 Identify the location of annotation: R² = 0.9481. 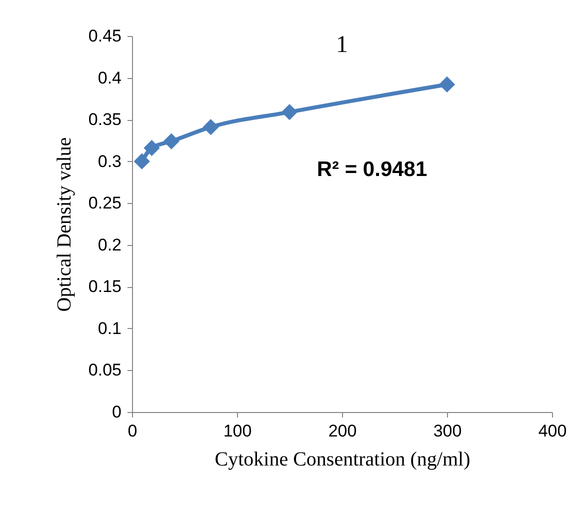
(372, 169).